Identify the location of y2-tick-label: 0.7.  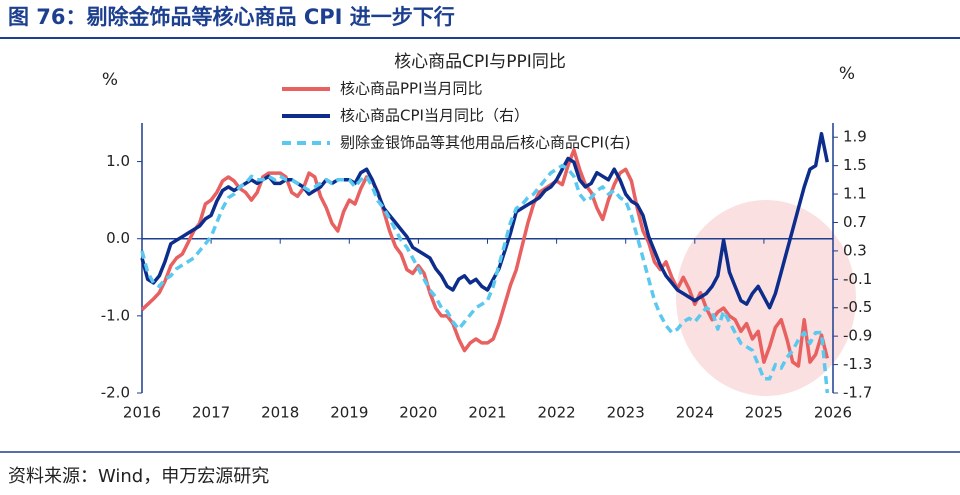
(855, 222).